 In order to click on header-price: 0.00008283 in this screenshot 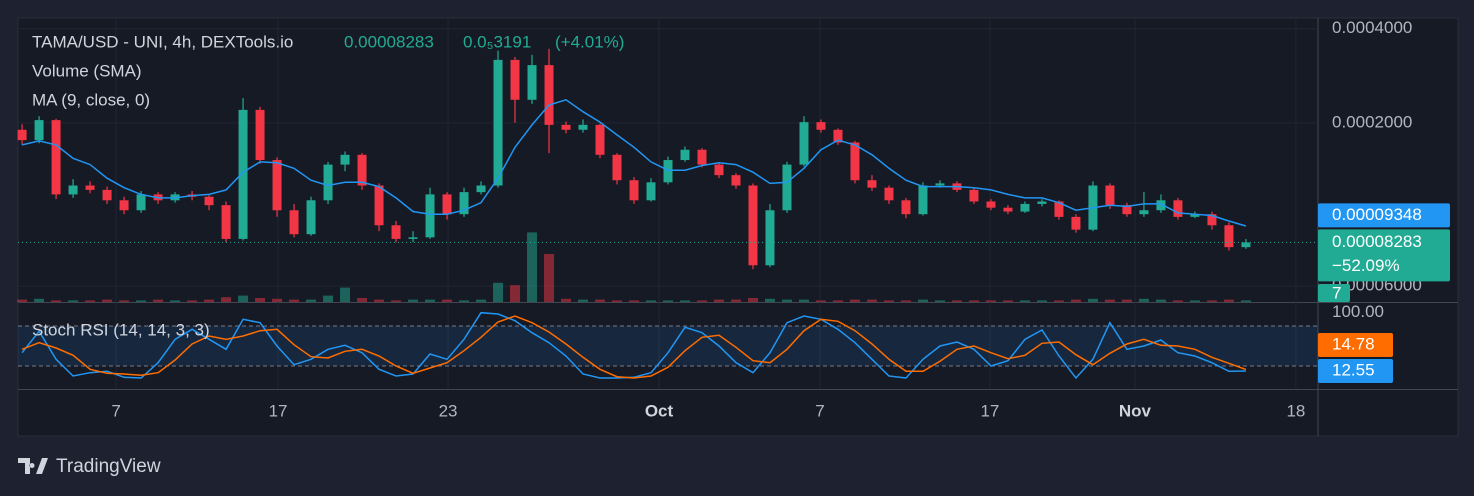, I will do `click(389, 41)`.